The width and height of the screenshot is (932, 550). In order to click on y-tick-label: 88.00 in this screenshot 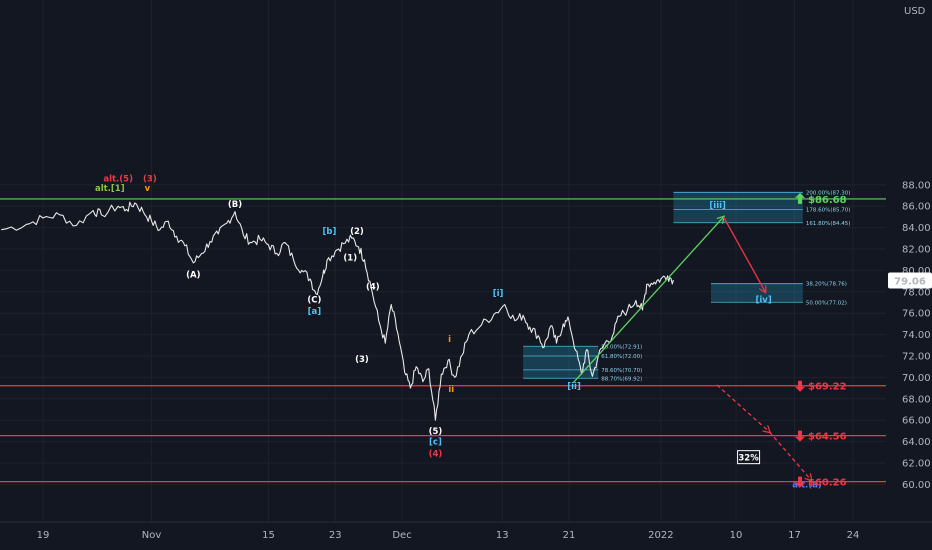, I will do `click(916, 185)`.